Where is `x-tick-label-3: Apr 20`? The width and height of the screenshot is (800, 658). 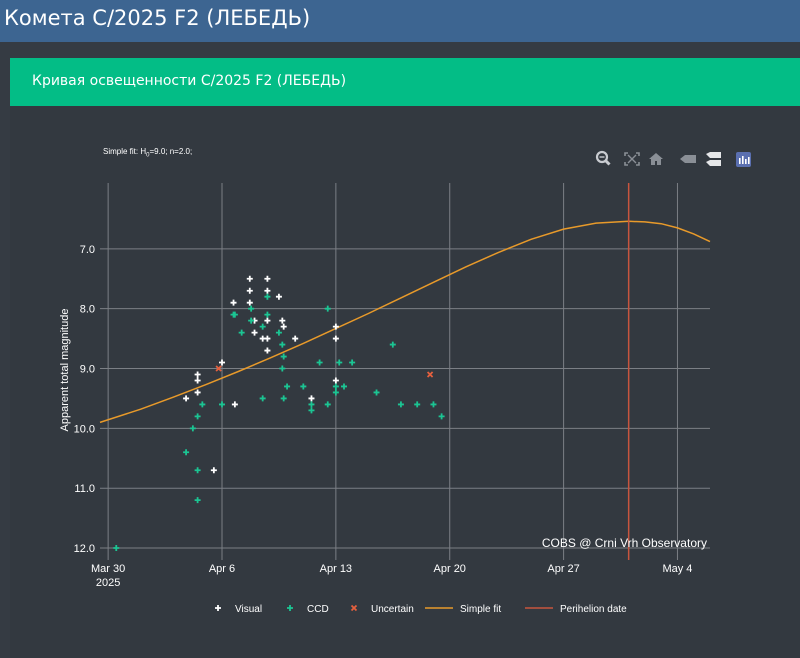 x-tick-label-3: Apr 20 is located at coordinates (450, 569).